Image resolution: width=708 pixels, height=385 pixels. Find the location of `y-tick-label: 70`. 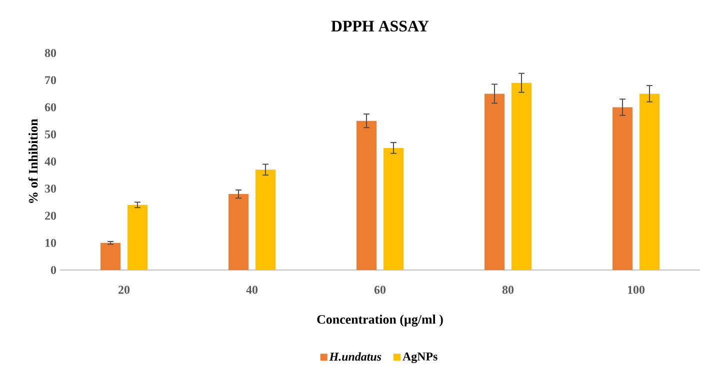

y-tick-label: 70 is located at coordinates (50, 80).